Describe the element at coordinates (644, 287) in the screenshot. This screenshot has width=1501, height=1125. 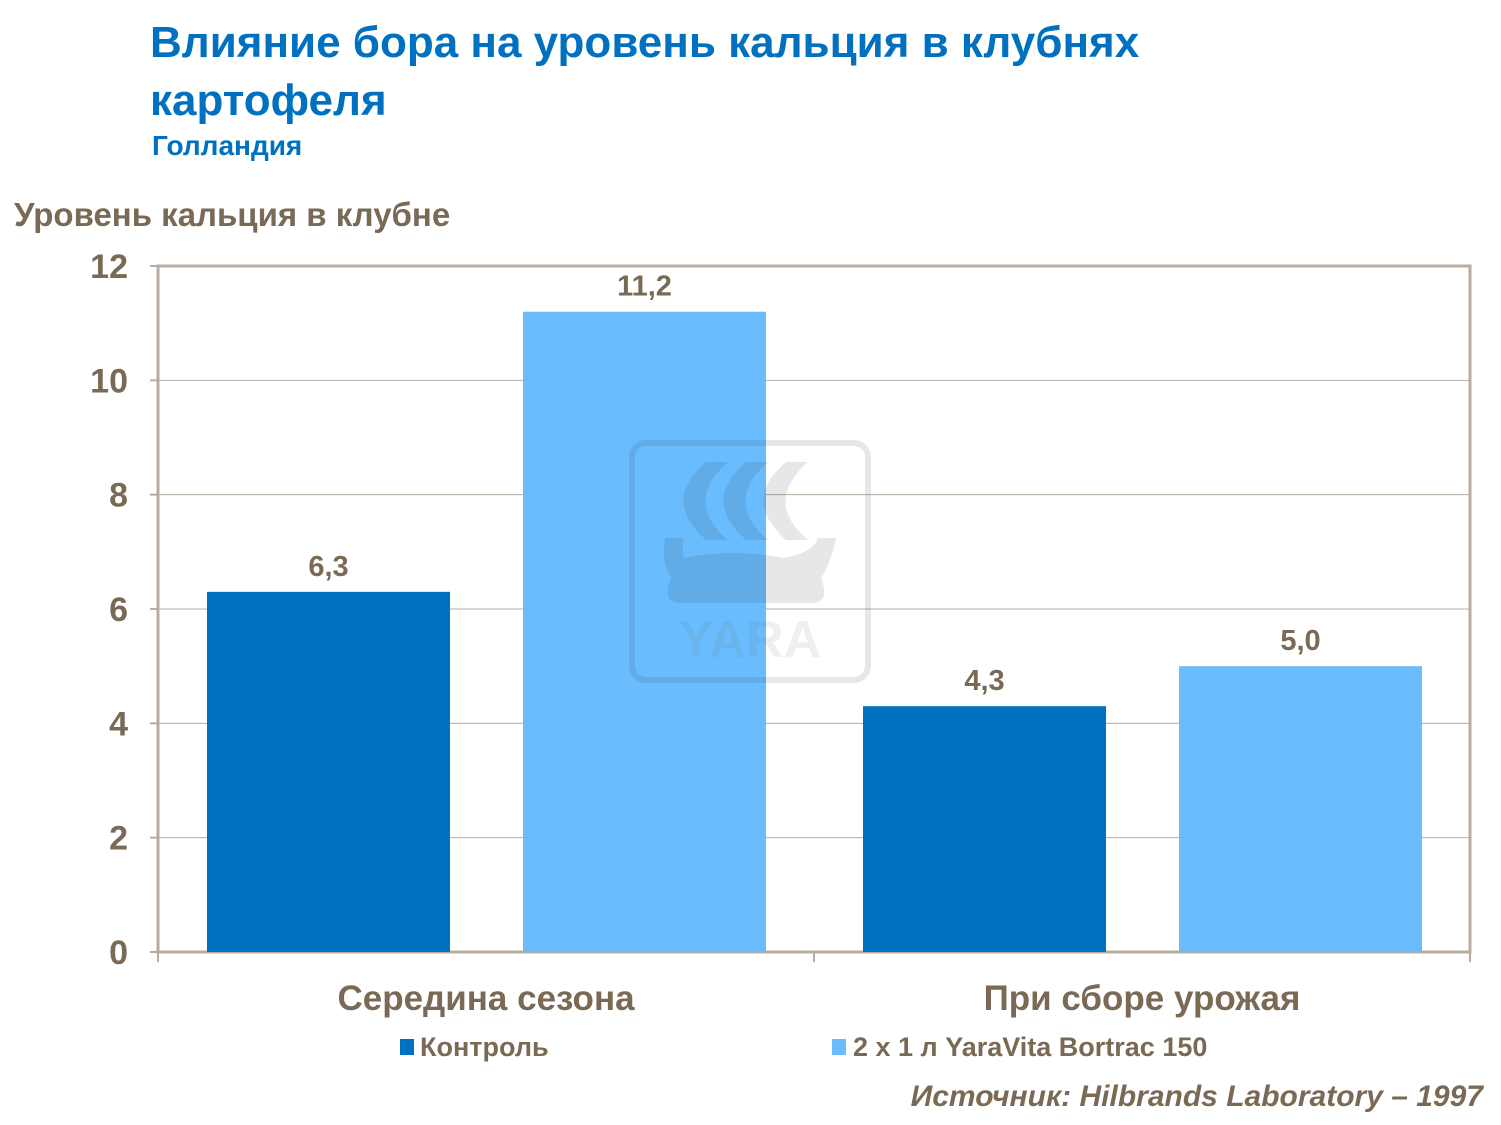
I see `data-label: 11,2` at that location.